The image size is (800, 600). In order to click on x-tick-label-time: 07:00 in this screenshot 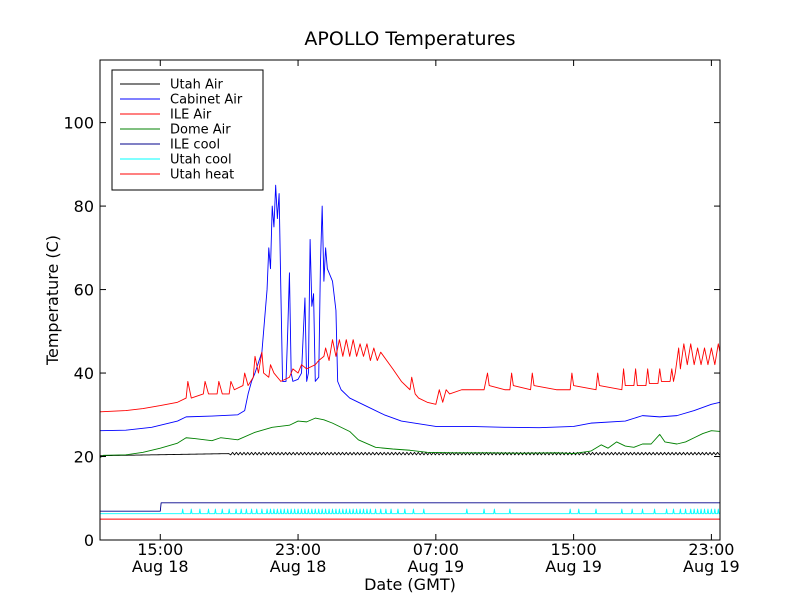, I will do `click(436, 549)`.